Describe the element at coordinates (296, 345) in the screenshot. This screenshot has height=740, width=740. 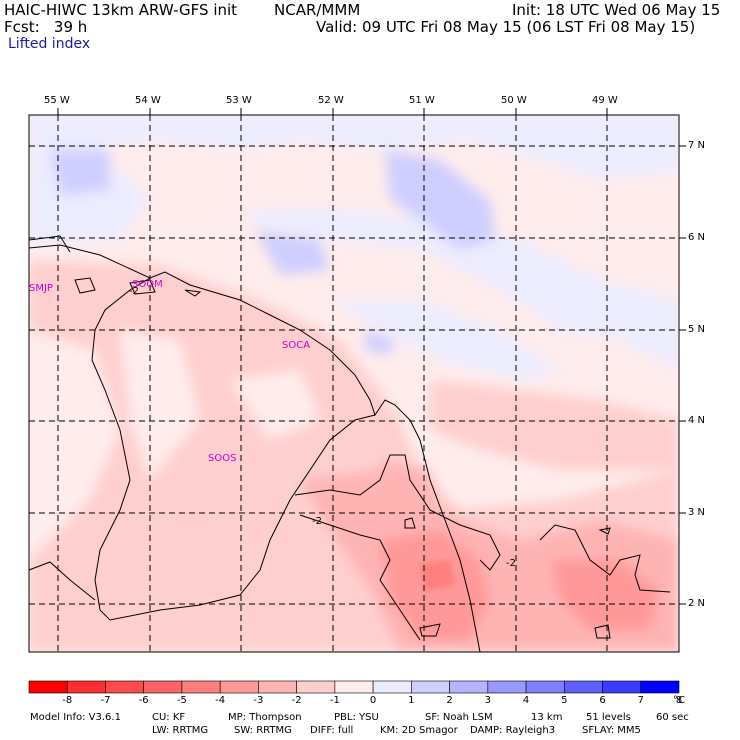
I see `station-label: SOCA` at that location.